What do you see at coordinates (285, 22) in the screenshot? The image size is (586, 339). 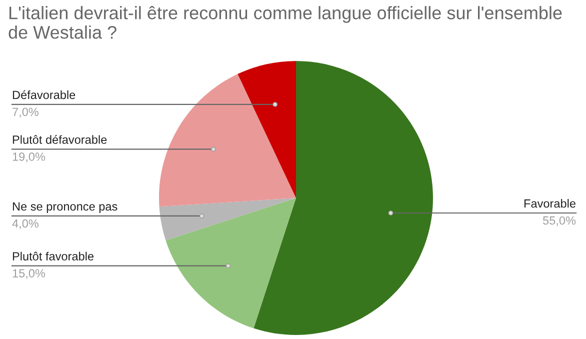 I see `chart-title: L'italien devrait-il être reconnu comme langue officielle sur l'ensemble de Westalia ?` at bounding box center [285, 22].